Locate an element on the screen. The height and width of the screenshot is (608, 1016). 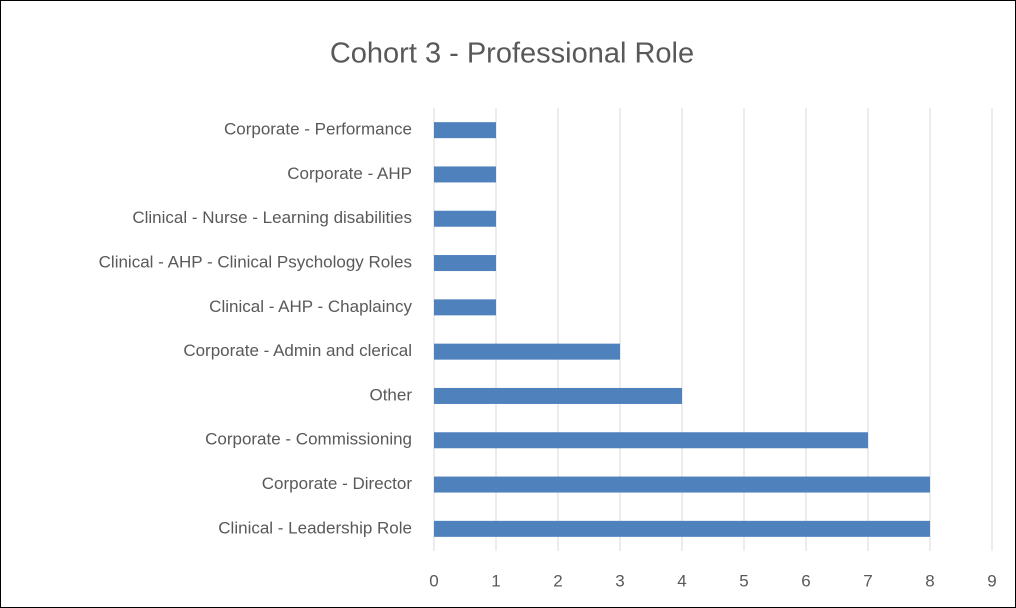
x-tick-label: 0 is located at coordinates (433, 580).